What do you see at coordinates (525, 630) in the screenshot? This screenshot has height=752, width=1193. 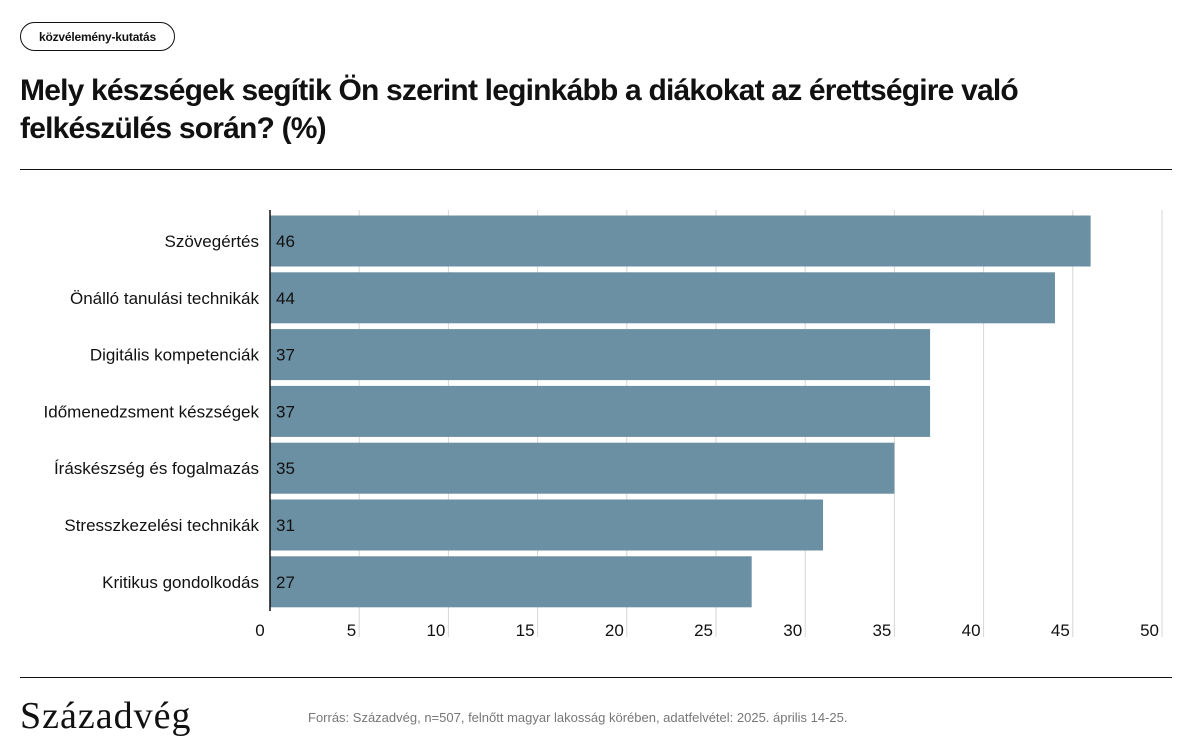 I see `x-tick-label: 15` at bounding box center [525, 630].